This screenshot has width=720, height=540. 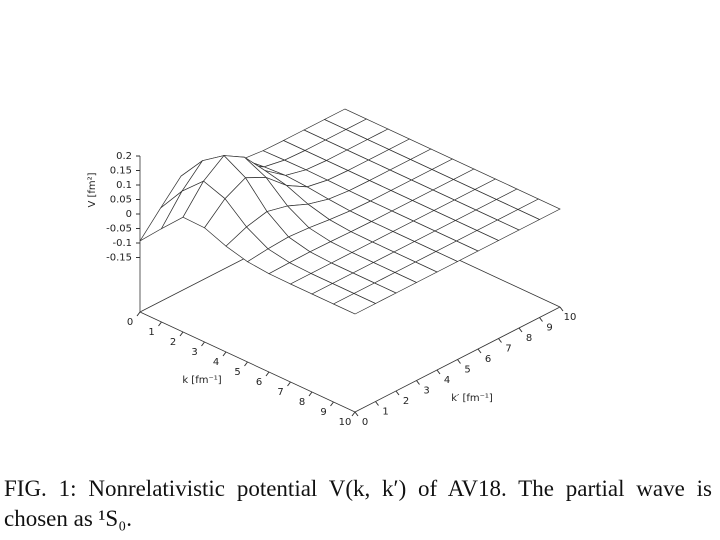 I want to click on x-tick-label: 5, so click(x=237, y=372).